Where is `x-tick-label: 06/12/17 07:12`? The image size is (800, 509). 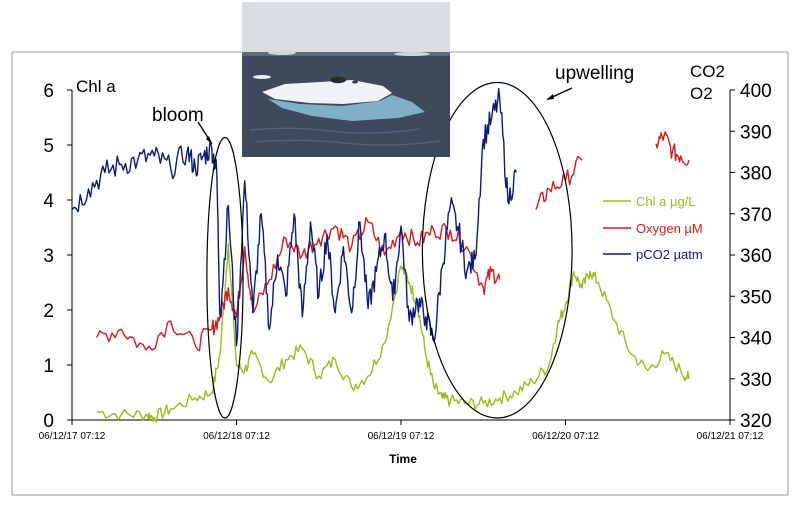
x-tick-label: 06/12/17 07:12 is located at coordinates (72, 436).